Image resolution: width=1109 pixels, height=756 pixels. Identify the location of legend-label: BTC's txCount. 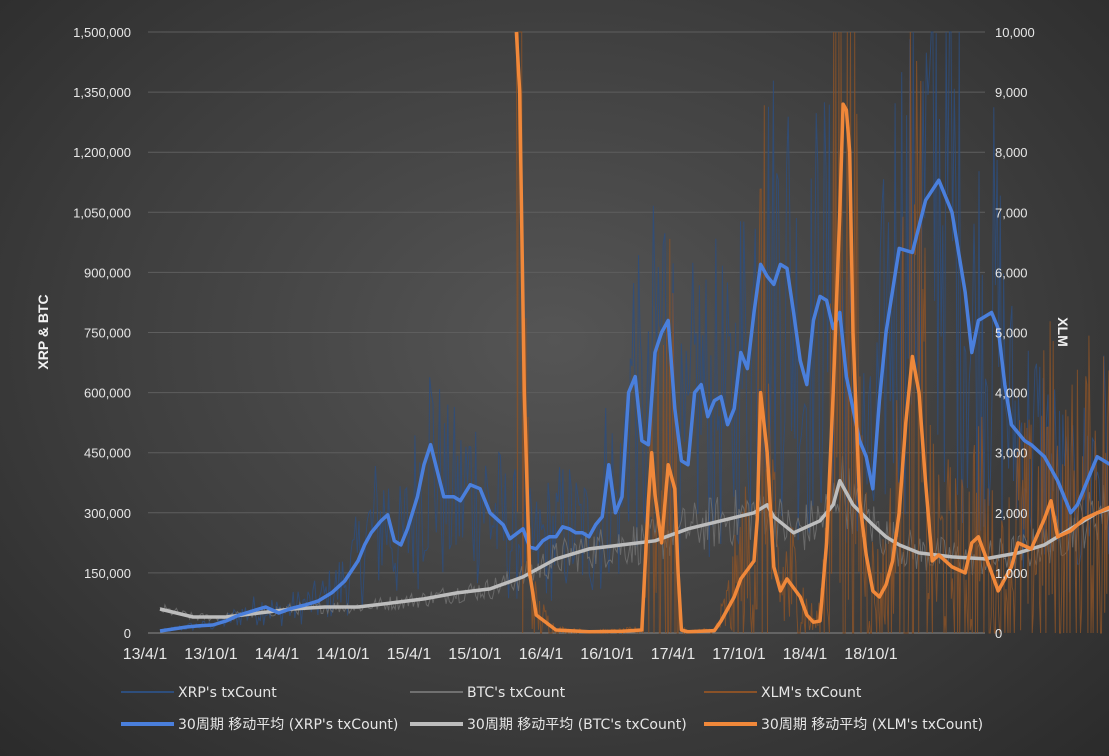
(516, 693).